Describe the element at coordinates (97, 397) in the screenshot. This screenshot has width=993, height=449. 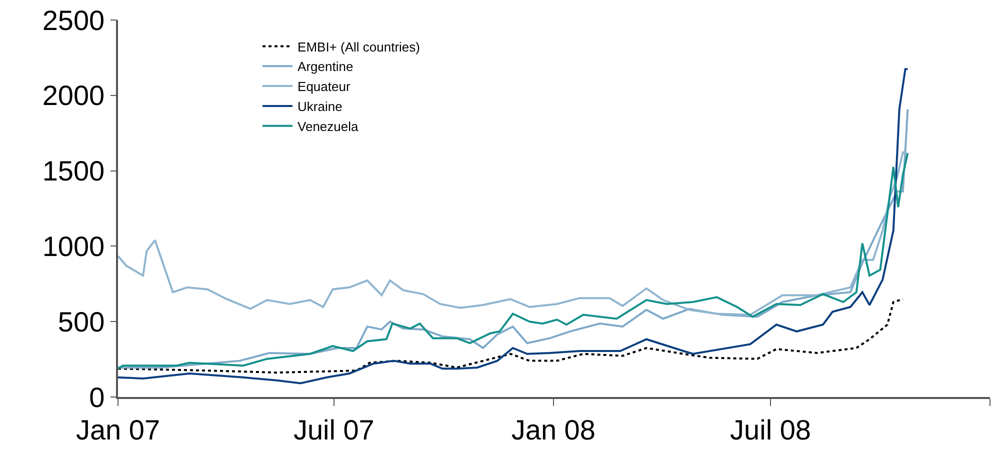
I see `y-tick-label: 0` at that location.